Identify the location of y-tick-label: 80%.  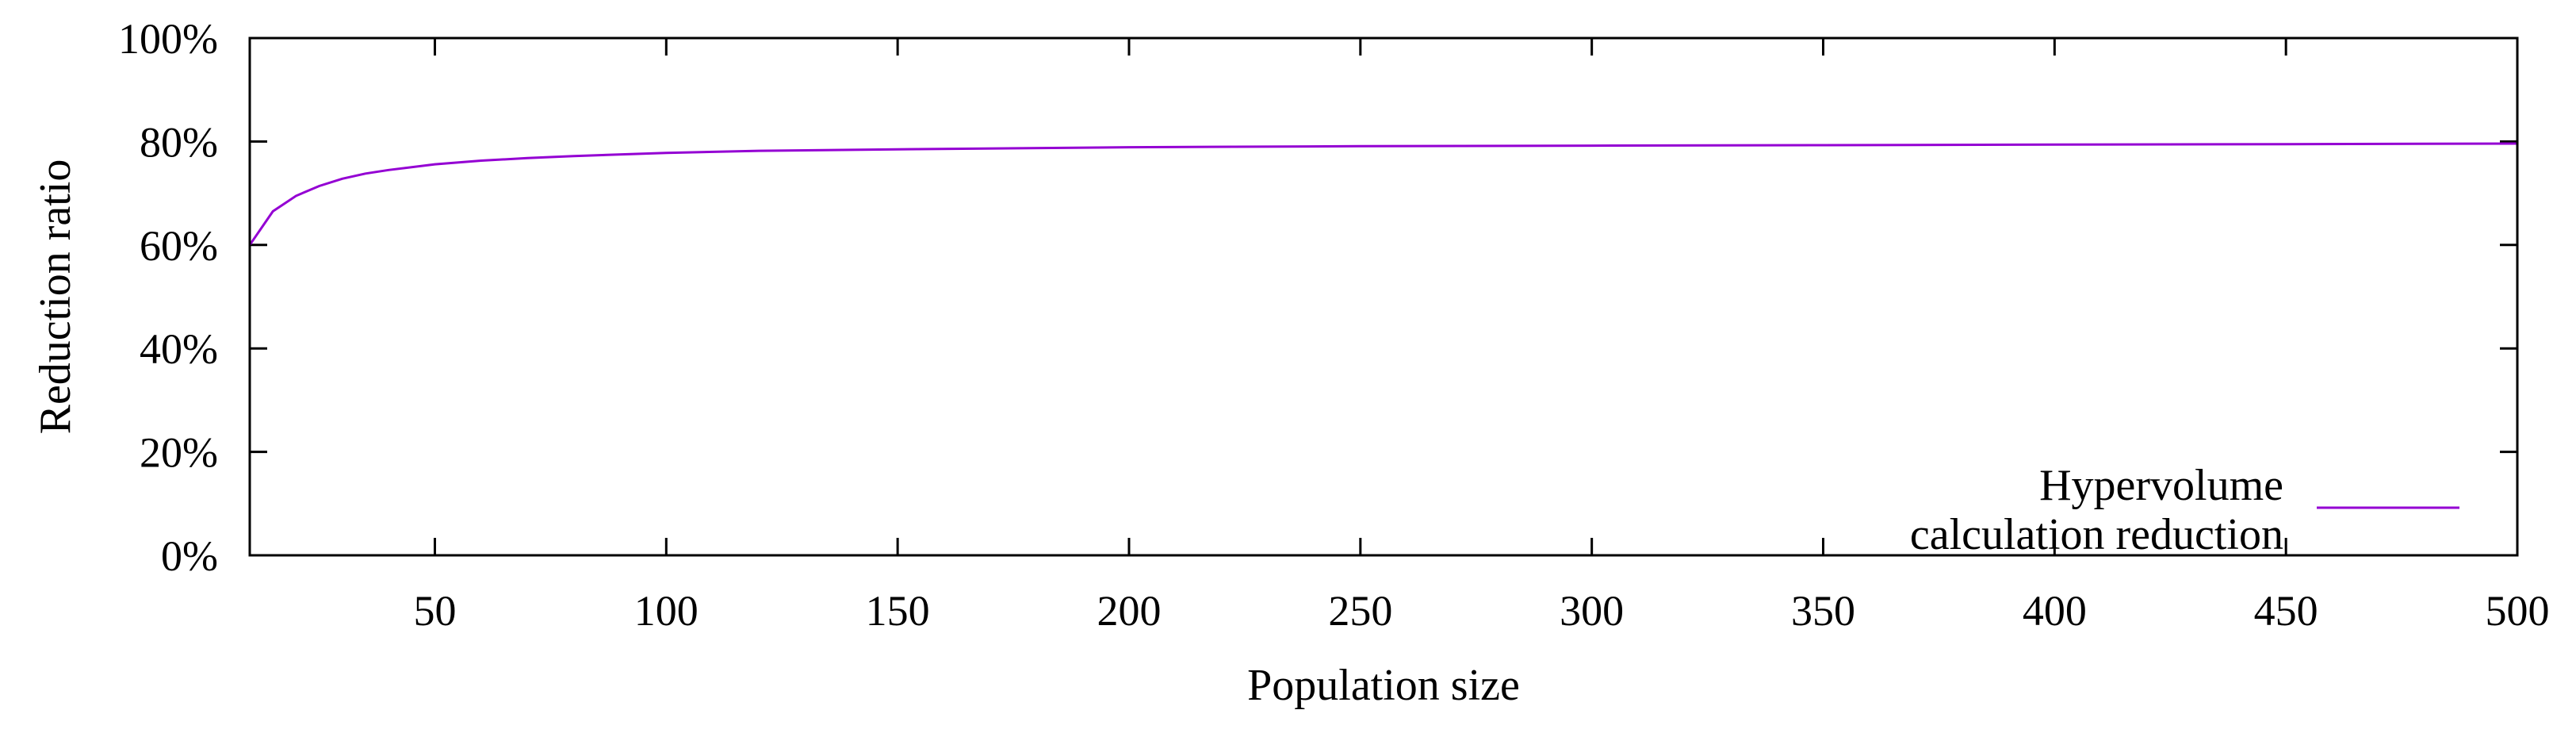
(179, 142).